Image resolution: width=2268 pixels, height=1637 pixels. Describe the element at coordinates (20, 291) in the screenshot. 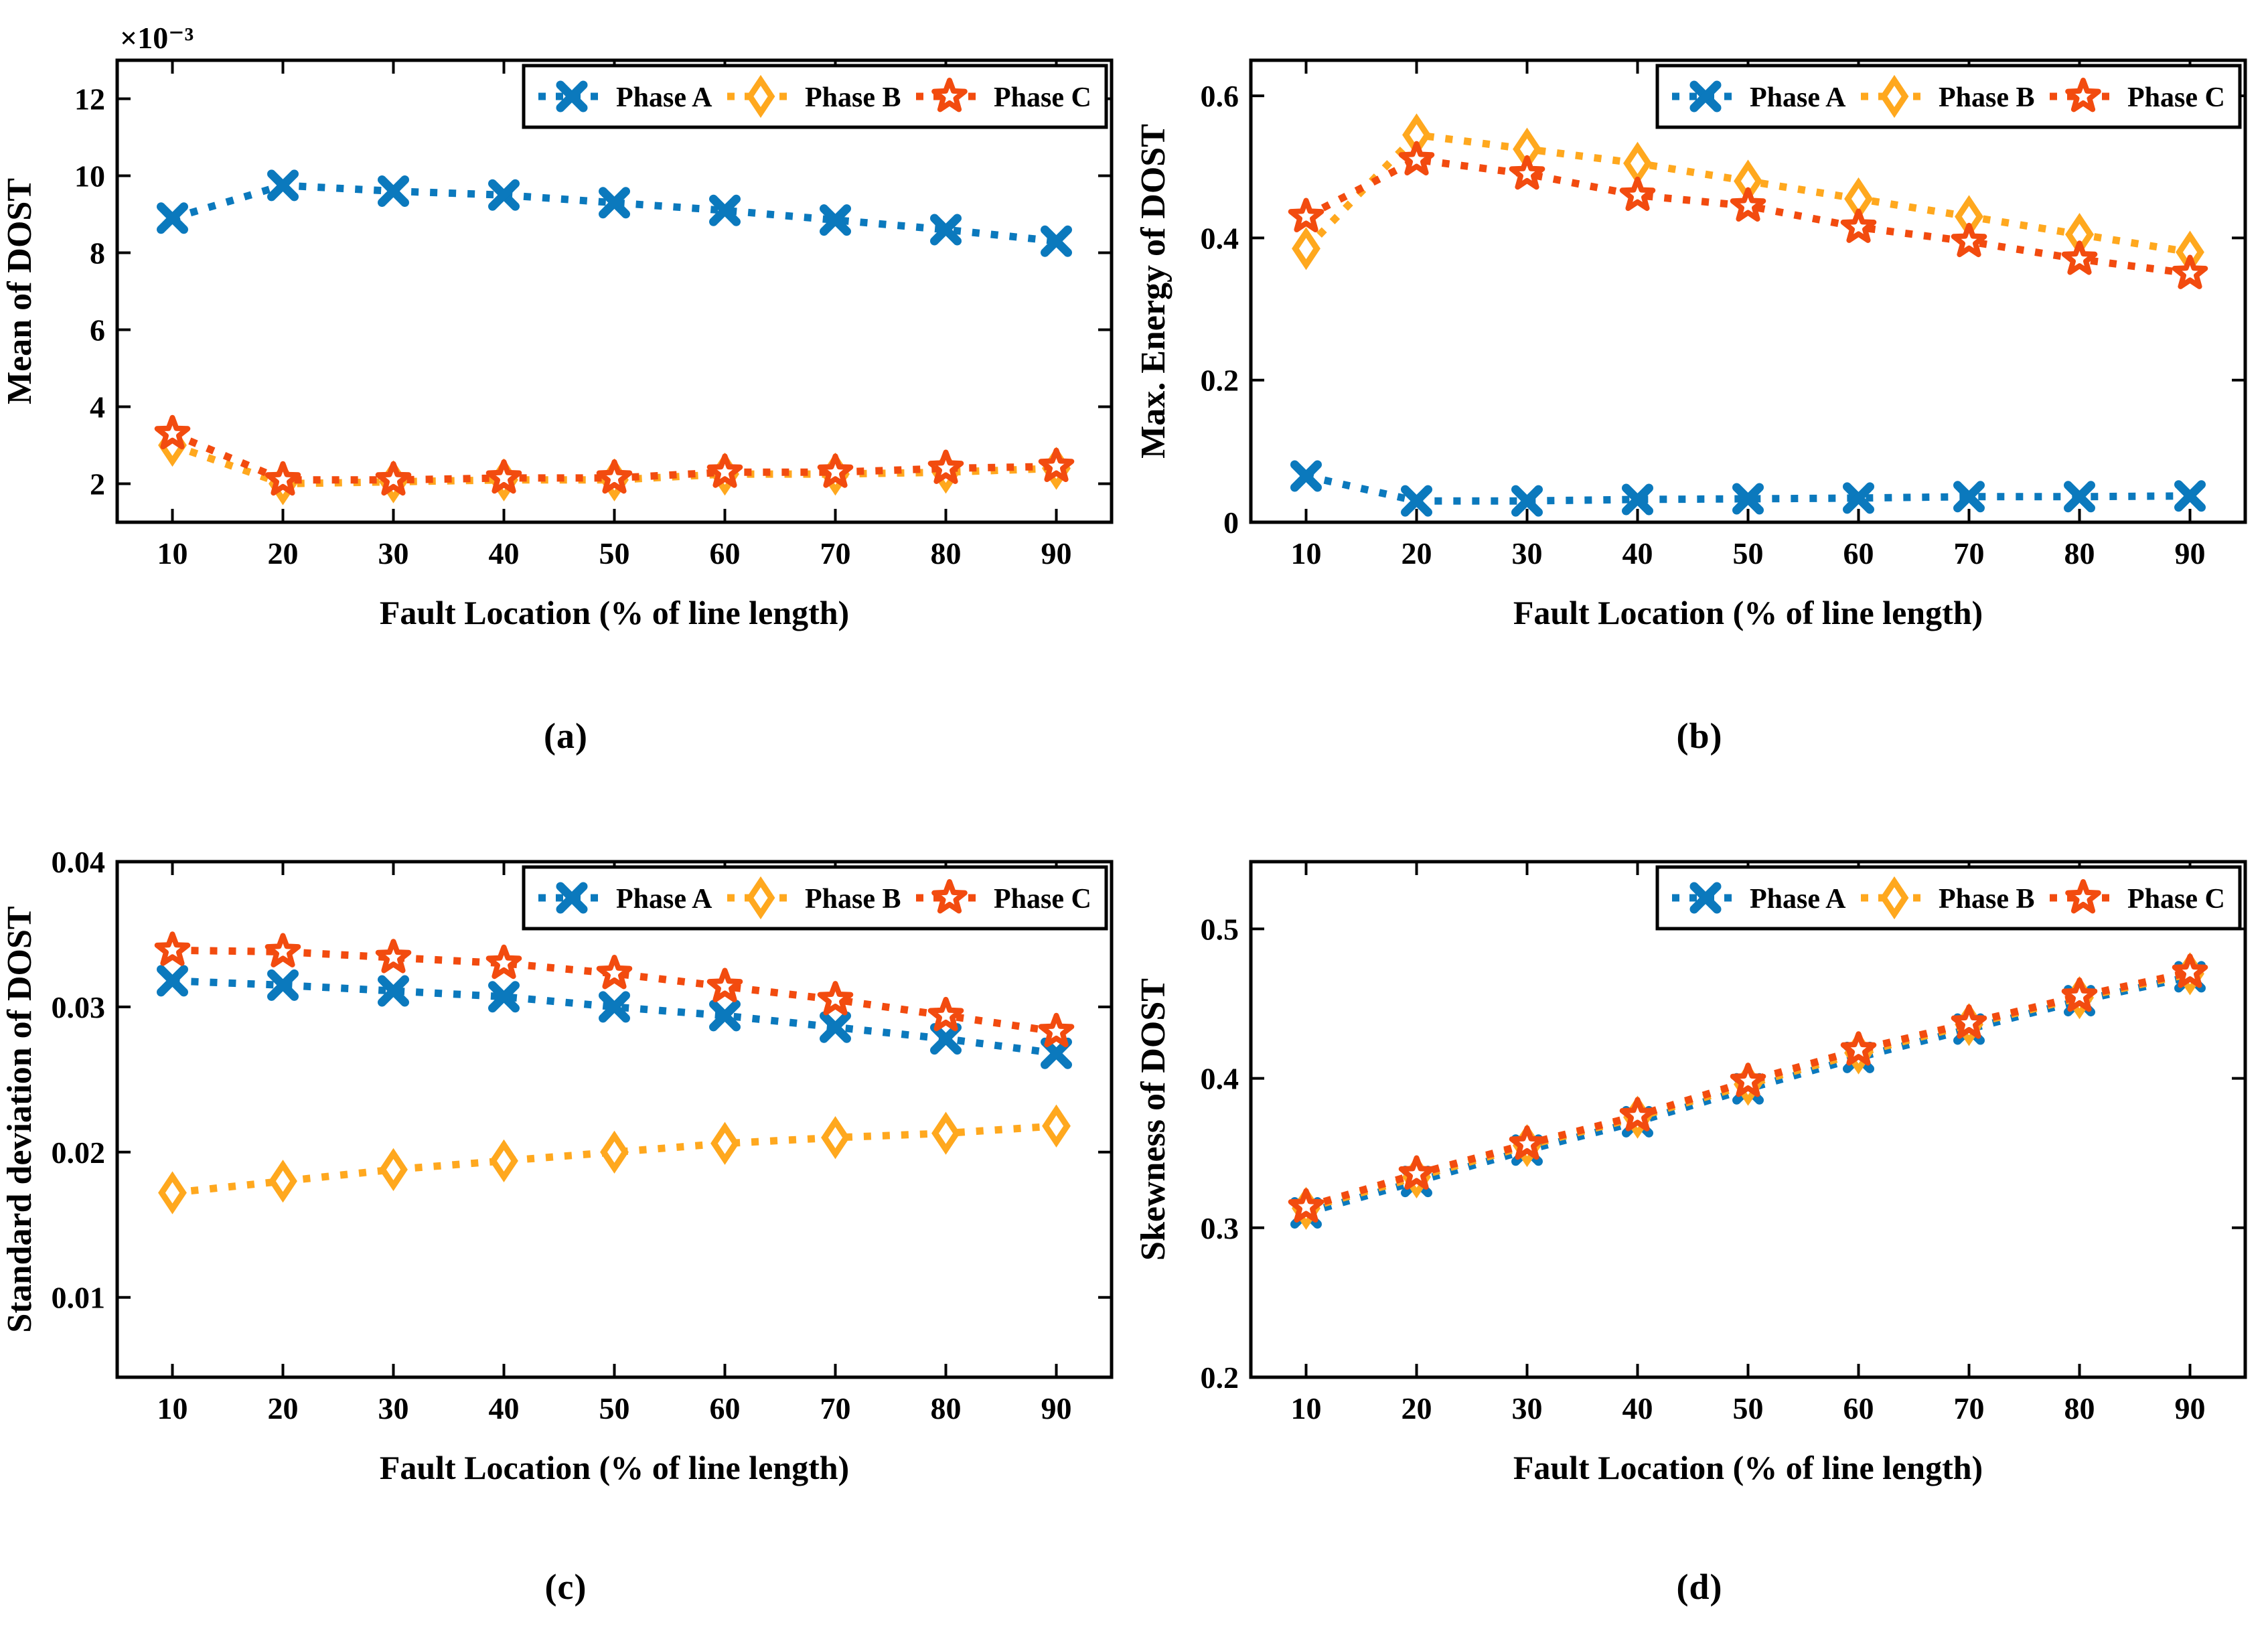

I see `svg-text: Mean of DOST` at that location.